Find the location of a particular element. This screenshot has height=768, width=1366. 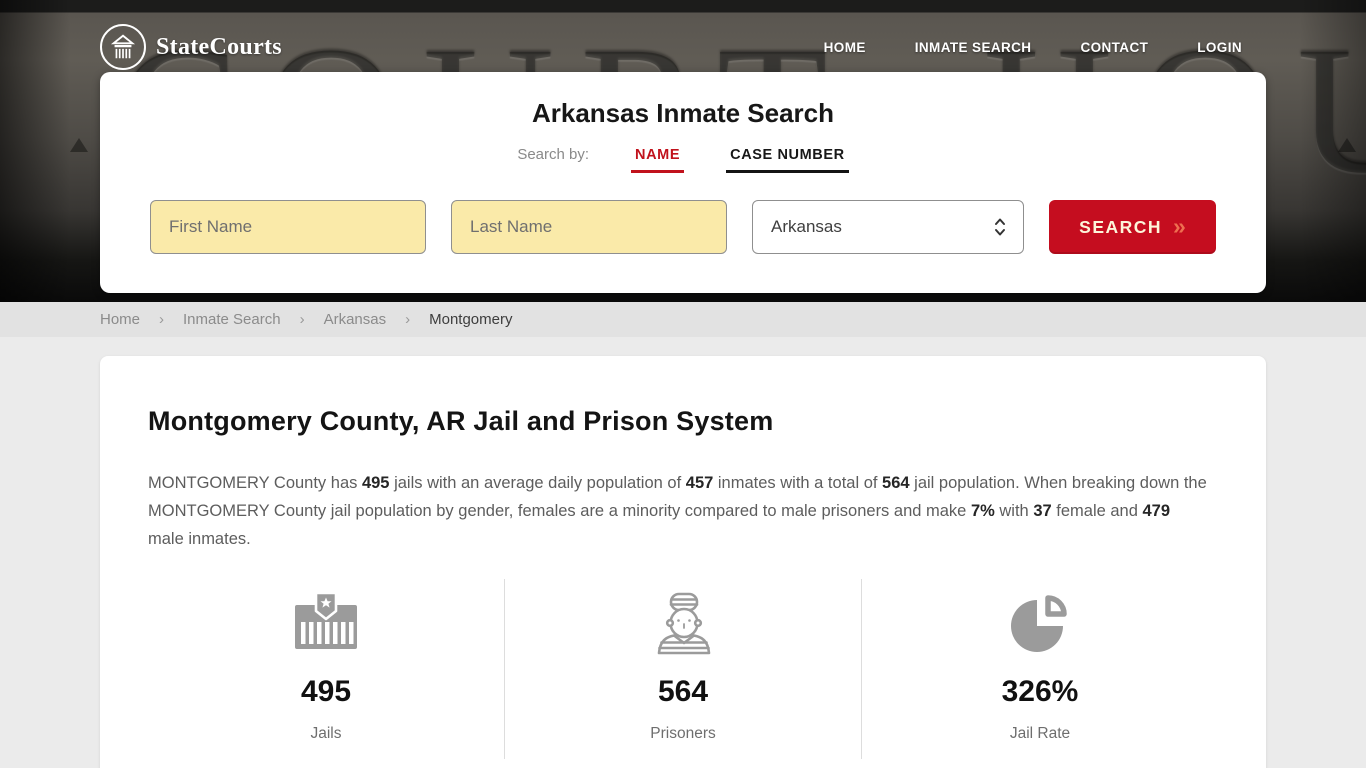

stat-value: 495 is located at coordinates (326, 691).